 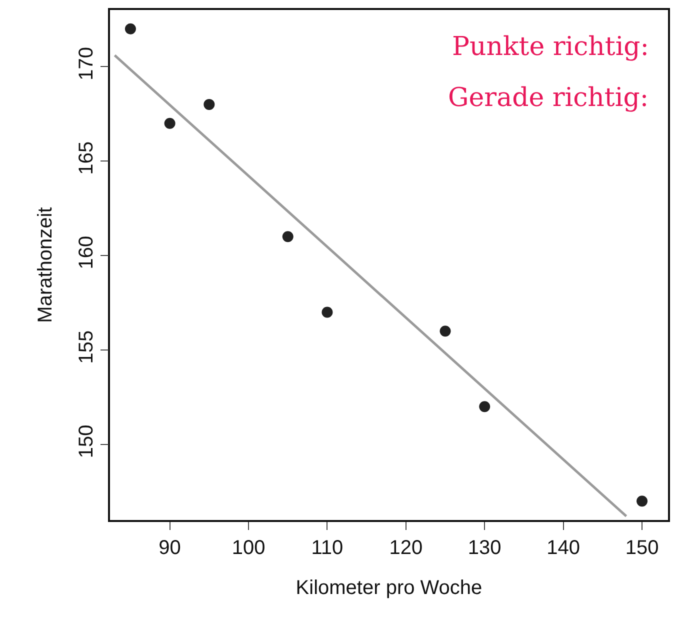 I want to click on annotation: Gerade richtig:, so click(x=548, y=98).